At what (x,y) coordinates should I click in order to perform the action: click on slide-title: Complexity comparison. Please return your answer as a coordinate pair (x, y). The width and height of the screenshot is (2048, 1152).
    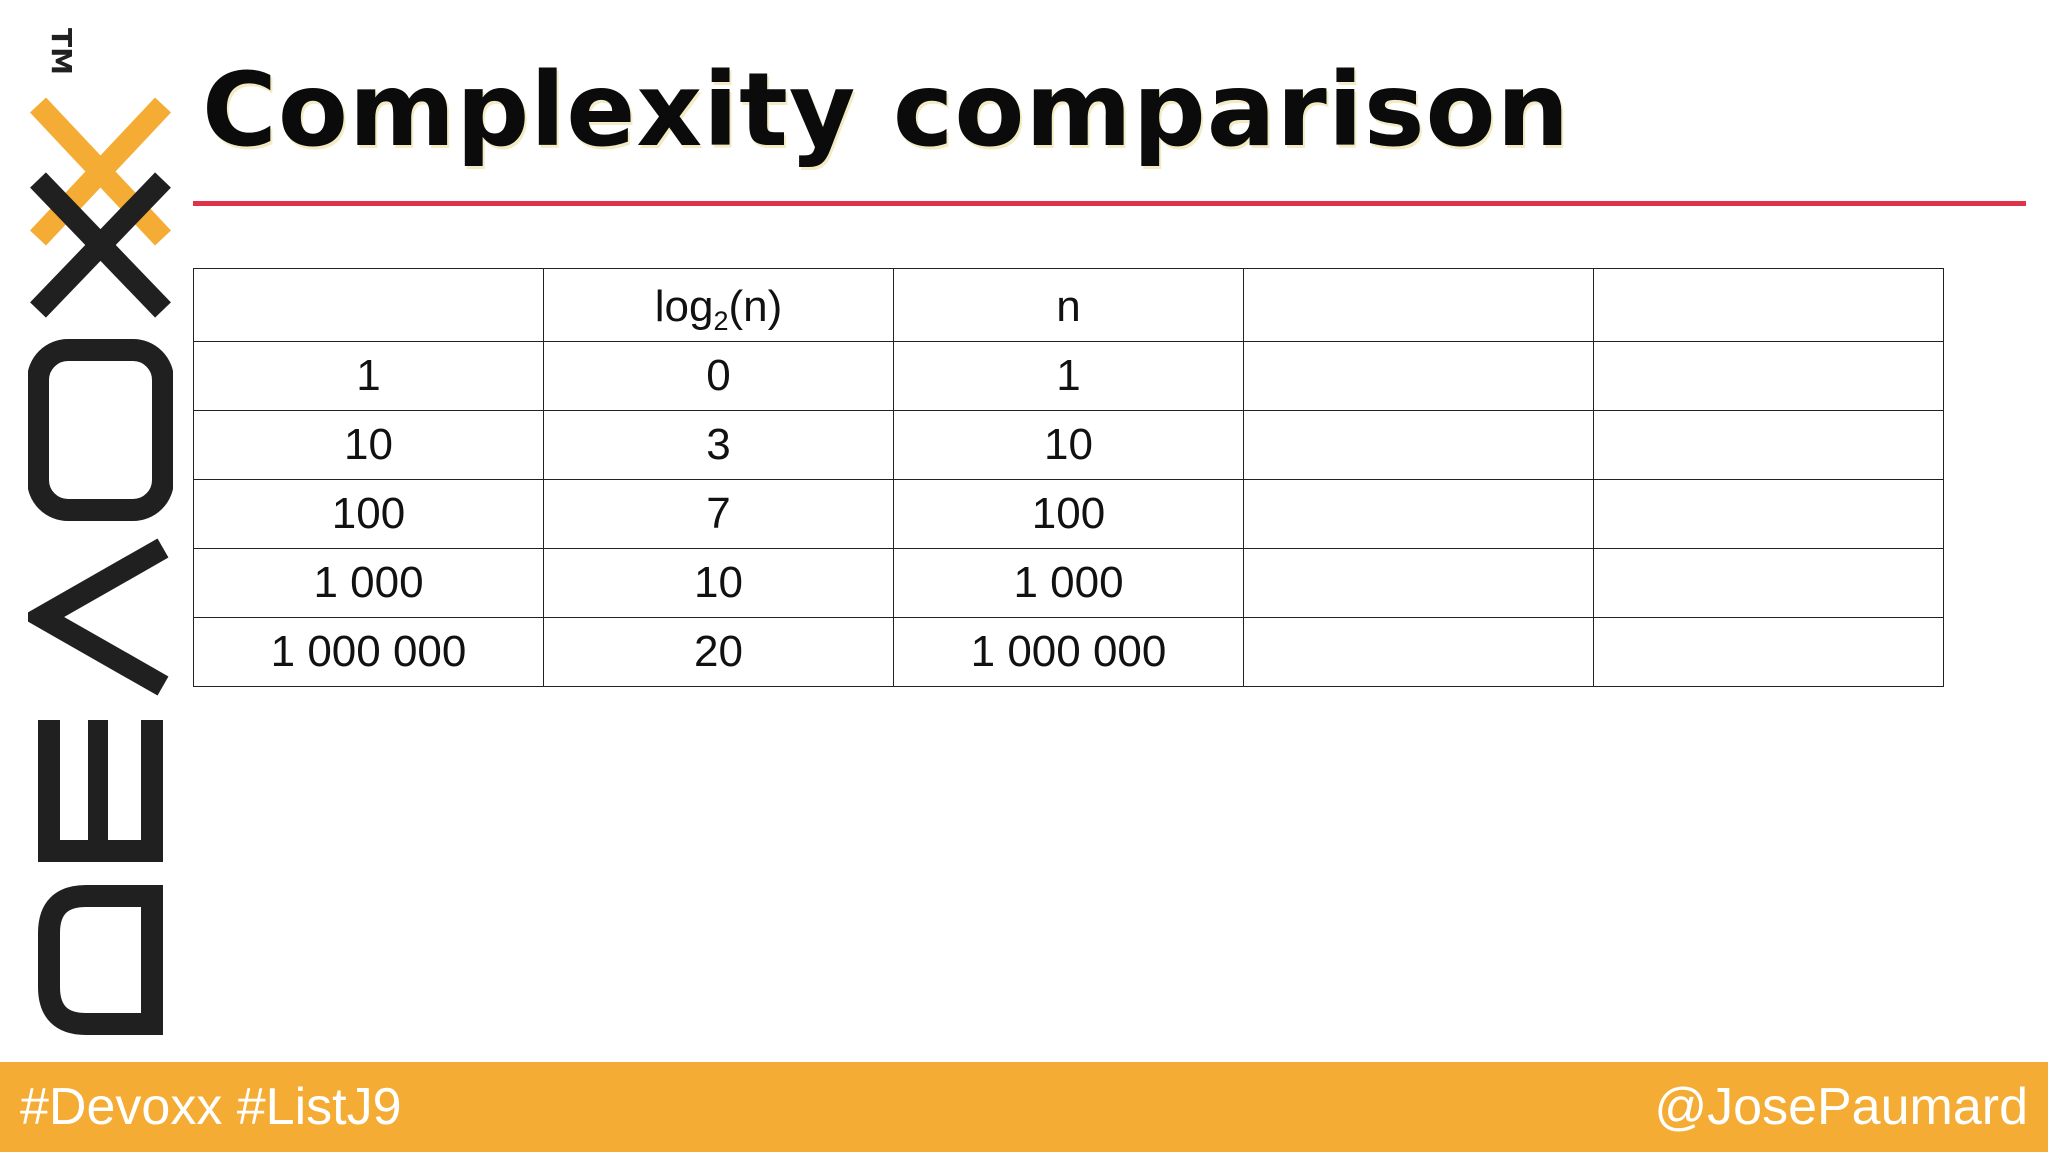
    Looking at the image, I should click on (886, 110).